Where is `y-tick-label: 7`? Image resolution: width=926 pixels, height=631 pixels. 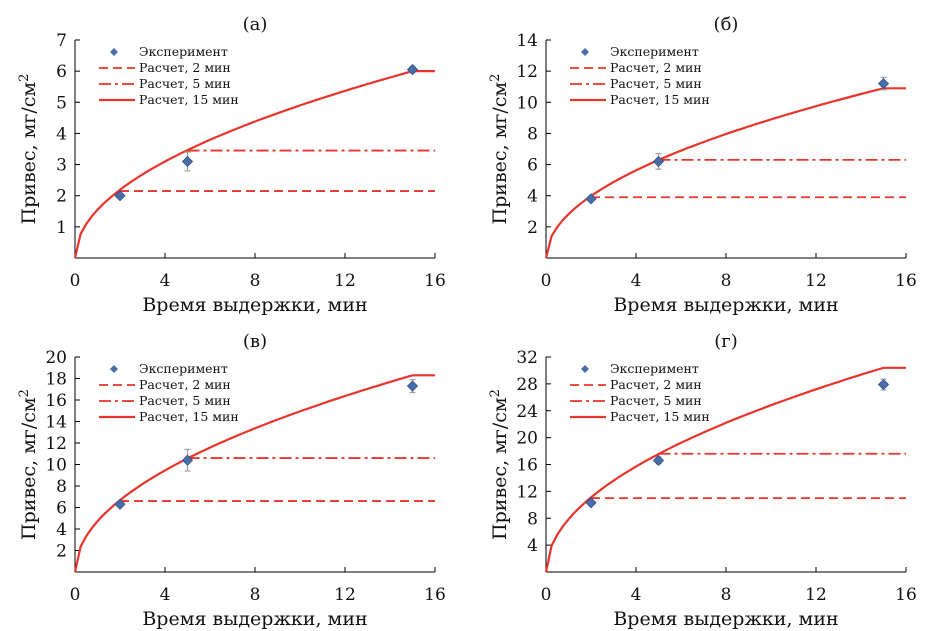 y-tick-label: 7 is located at coordinates (61, 41).